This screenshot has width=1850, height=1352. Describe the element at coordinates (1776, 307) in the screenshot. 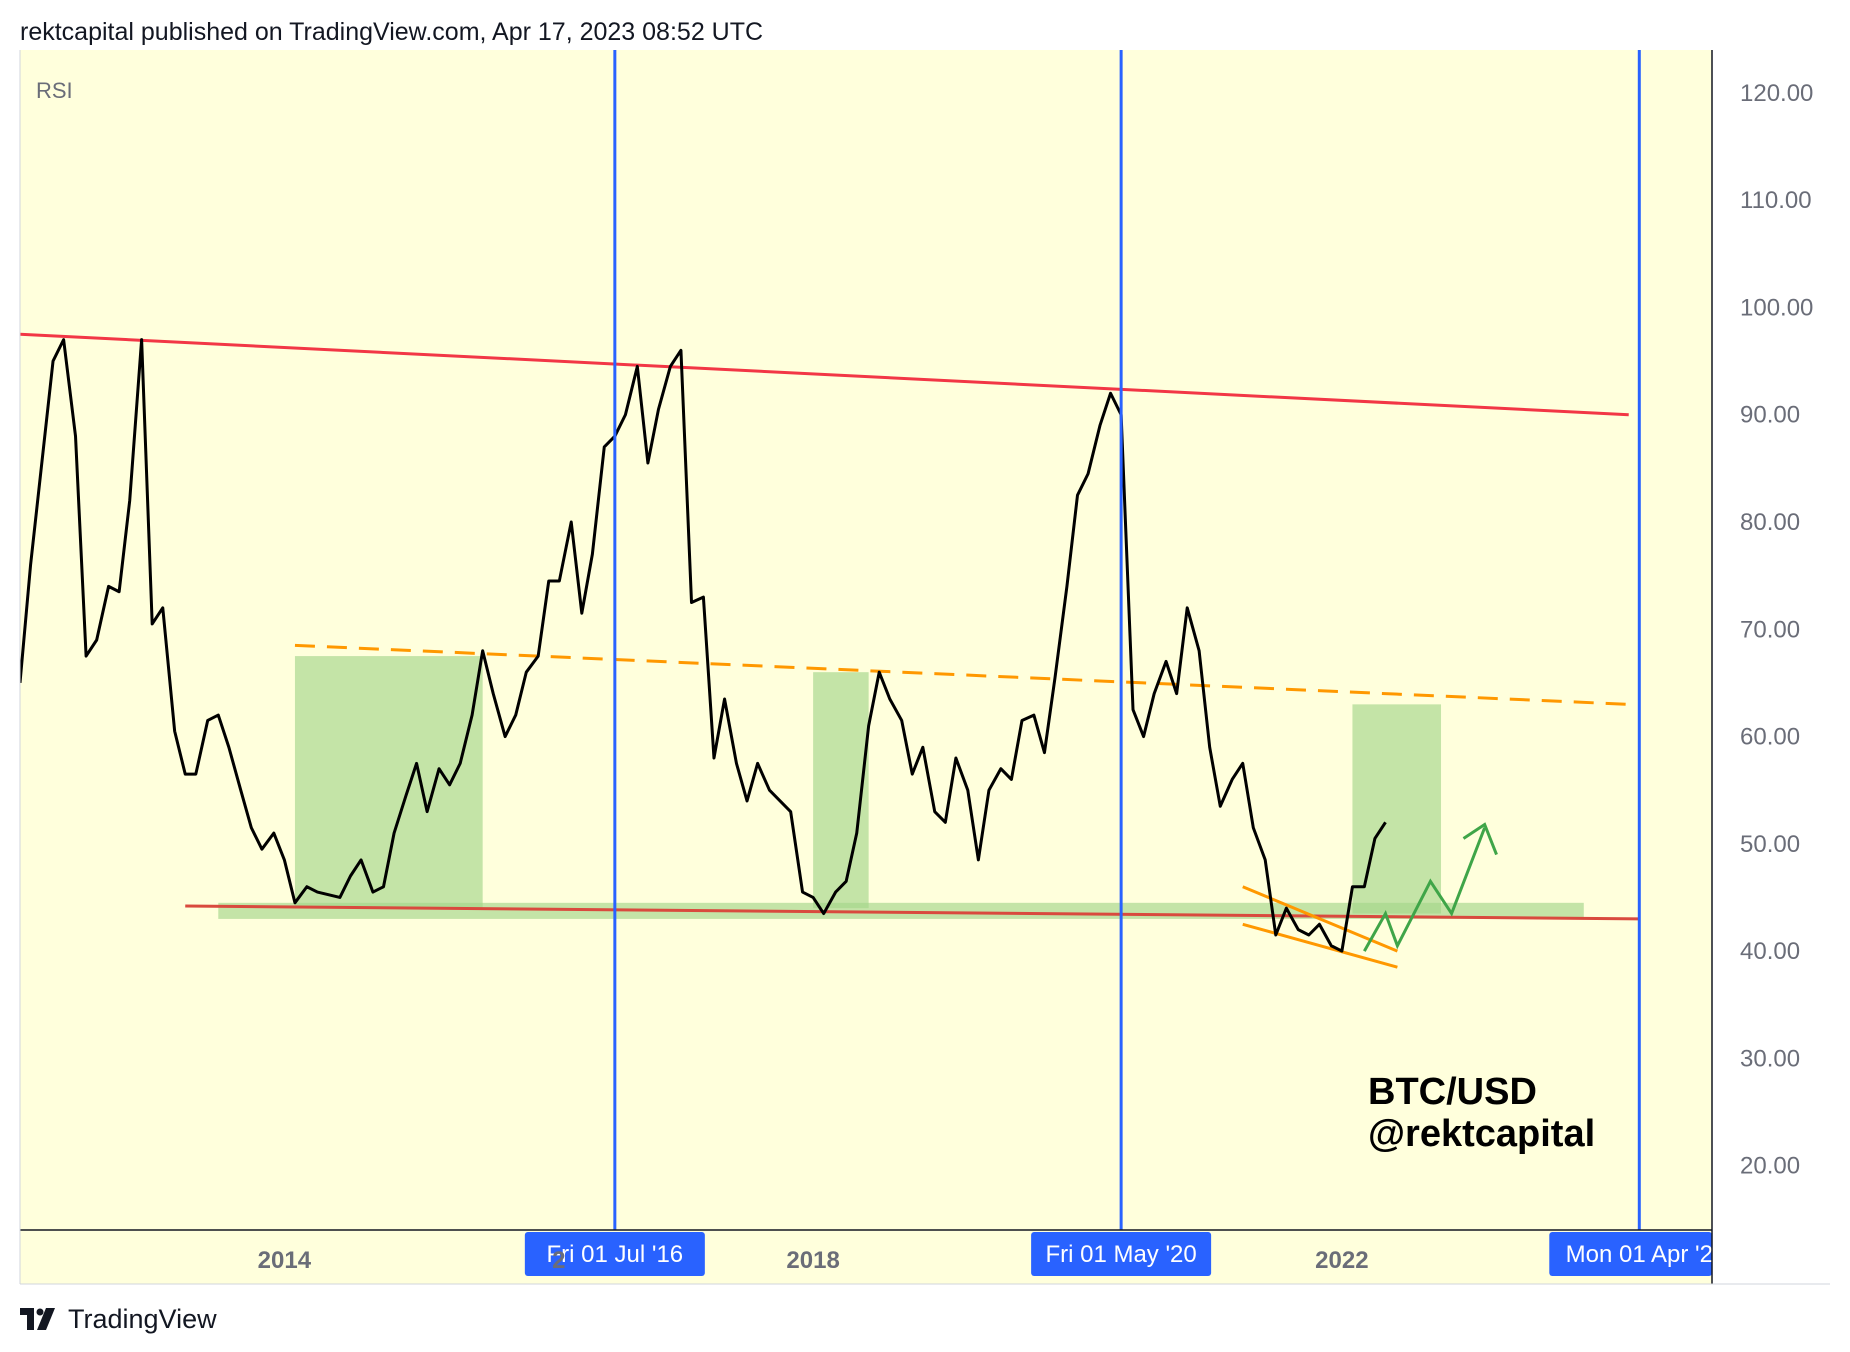

I see `y-tick-label: 100.00` at that location.